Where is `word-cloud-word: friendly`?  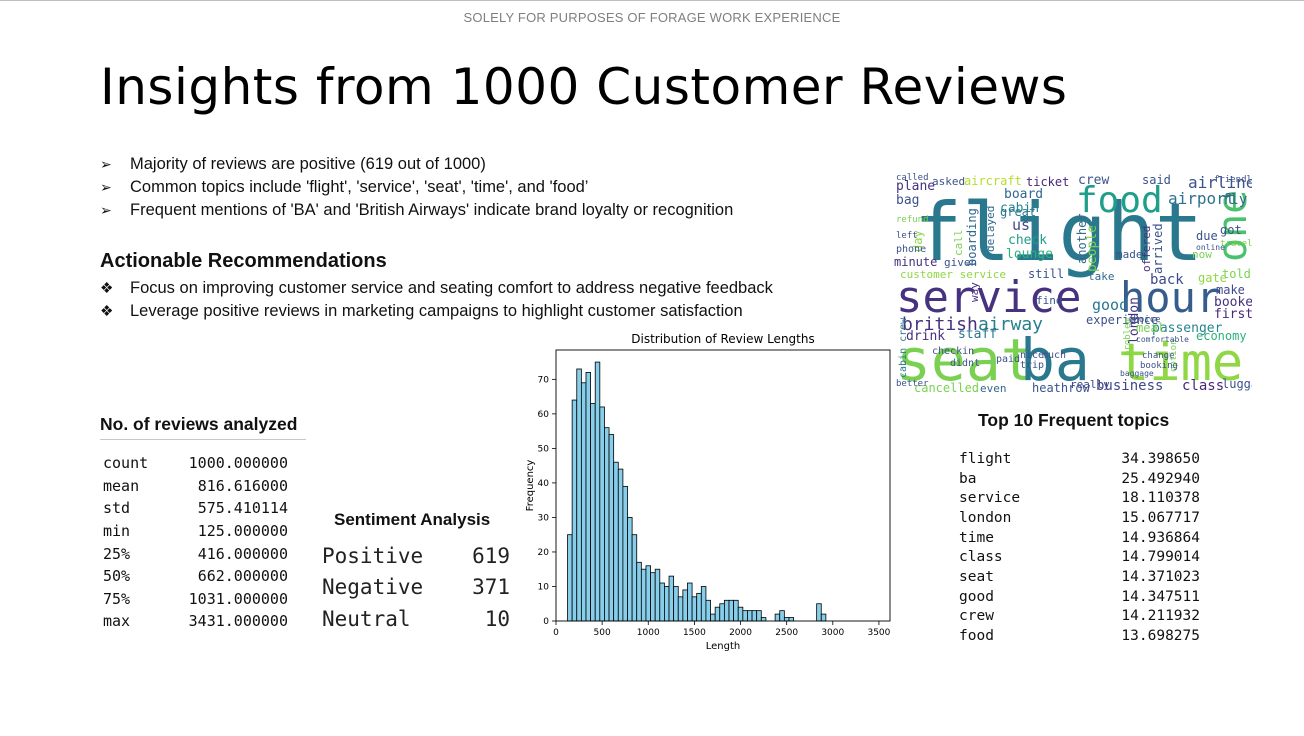
word-cloud-word: friendly is located at coordinates (1233, 180).